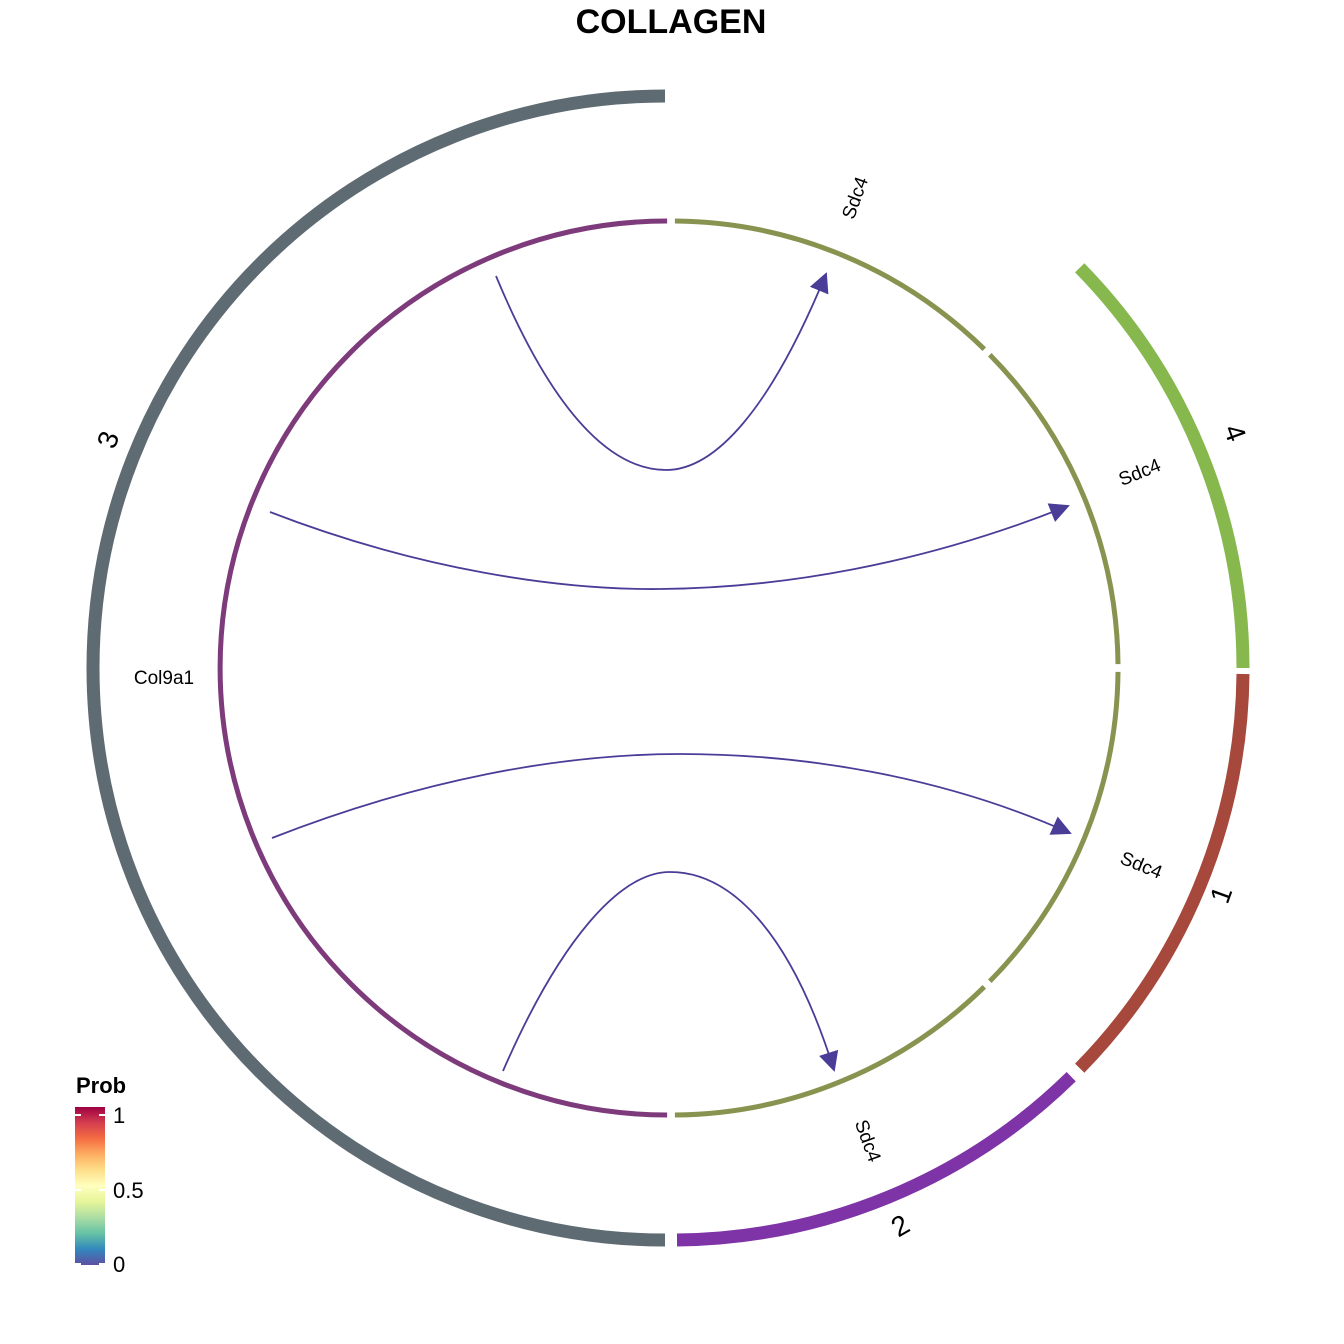  Describe the element at coordinates (1140, 473) in the screenshot. I see `gene-label-sdc4-group4: Sdc4` at that location.